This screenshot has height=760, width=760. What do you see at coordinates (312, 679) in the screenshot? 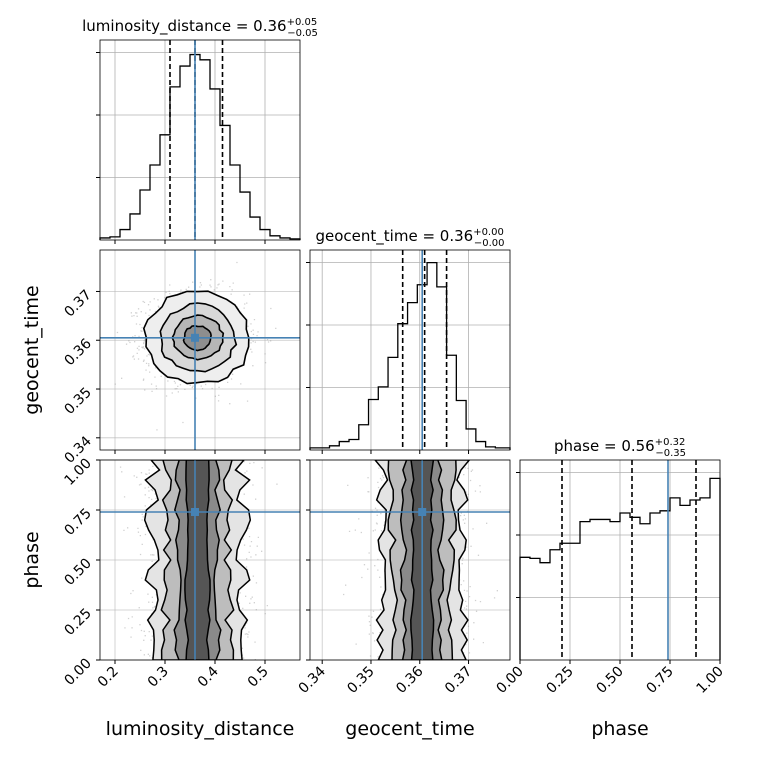
I see `x-tick-label-geocent_time-0: 0.34` at bounding box center [312, 679].